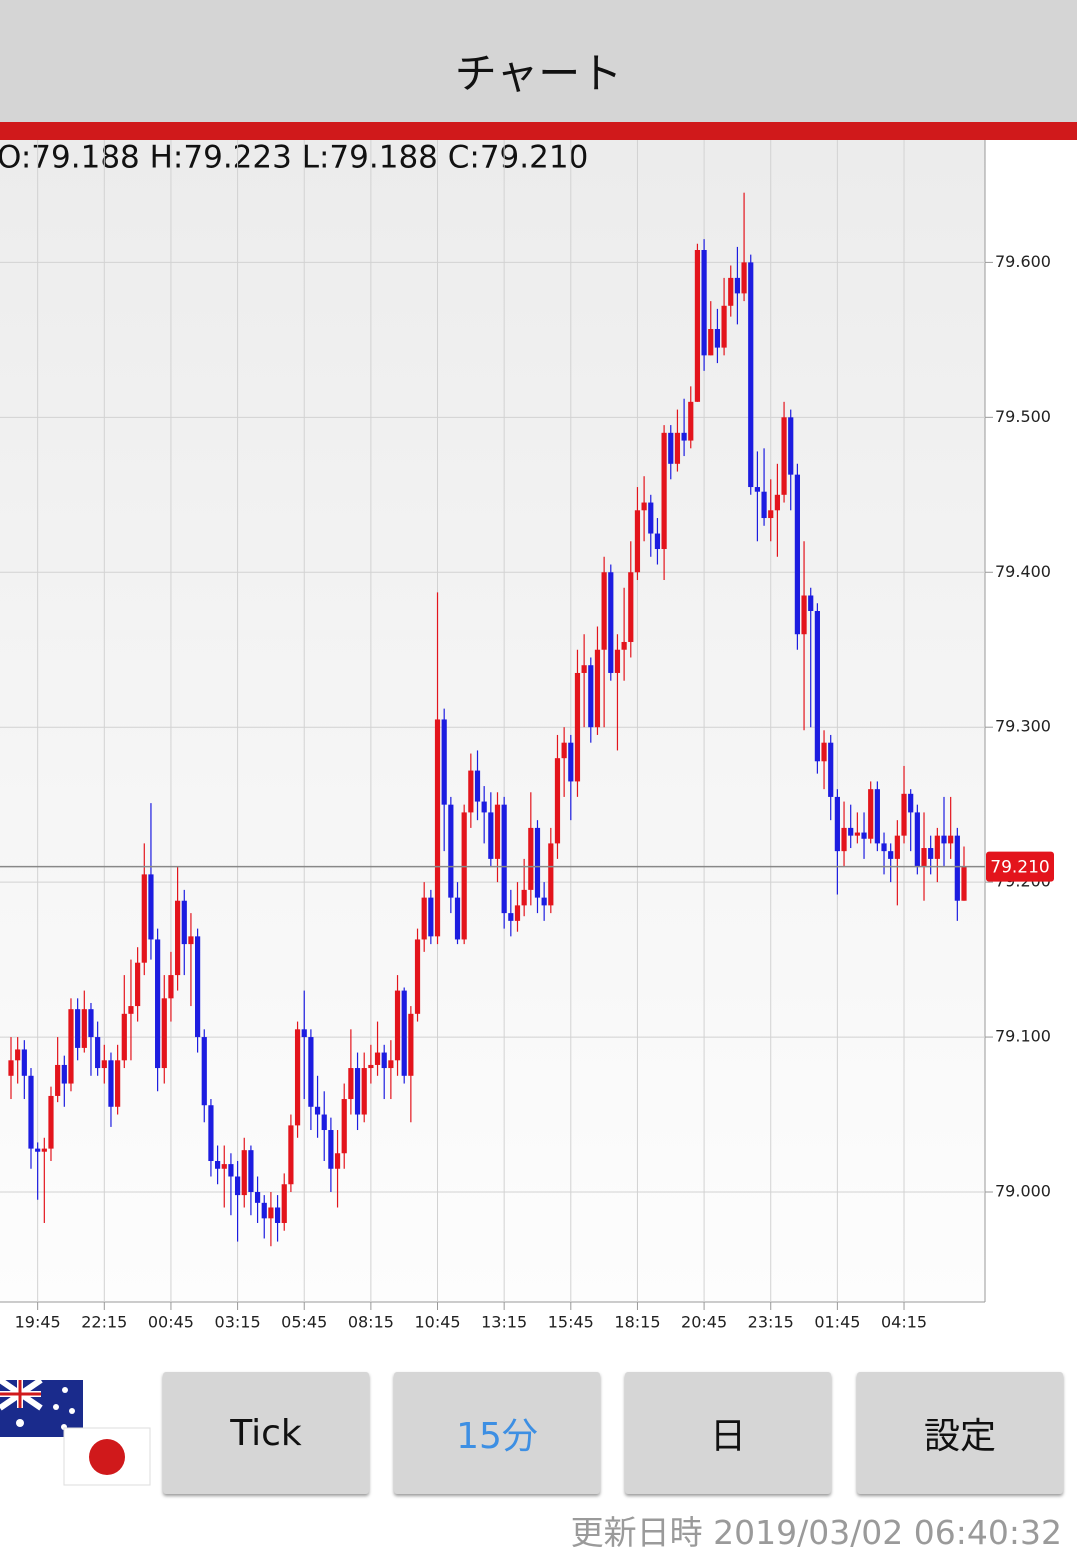 The width and height of the screenshot is (1077, 1554). Describe the element at coordinates (266, 1433) in the screenshot. I see `tick-button: Tick` at that location.